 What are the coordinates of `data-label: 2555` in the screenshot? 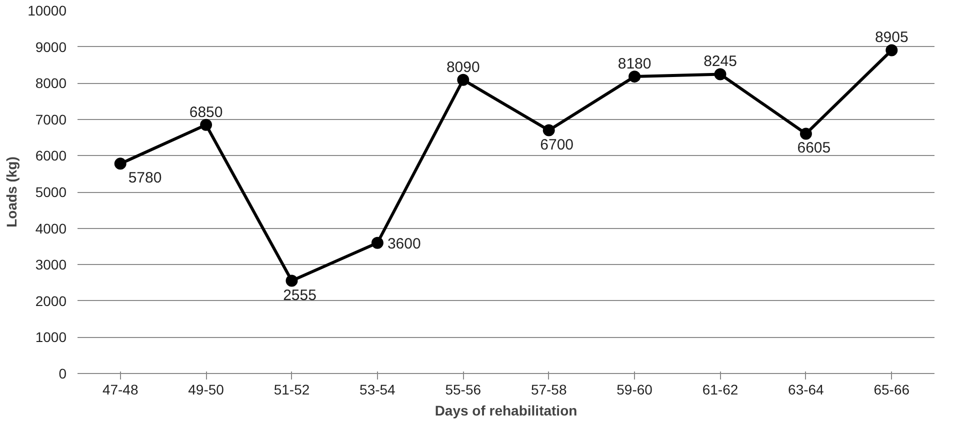 It's located at (299, 295).